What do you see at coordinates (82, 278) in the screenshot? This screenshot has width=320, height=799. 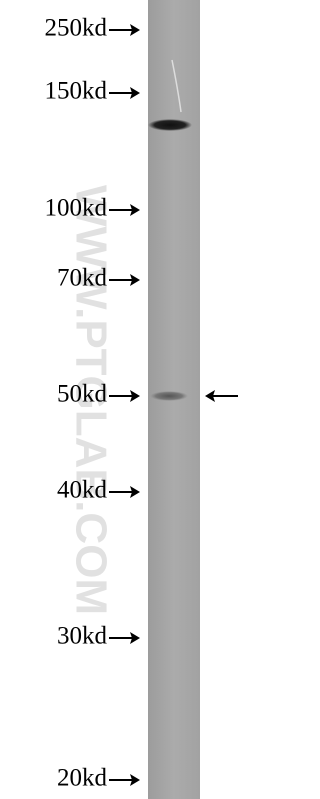 I see `marker-label: 70kd` at bounding box center [82, 278].